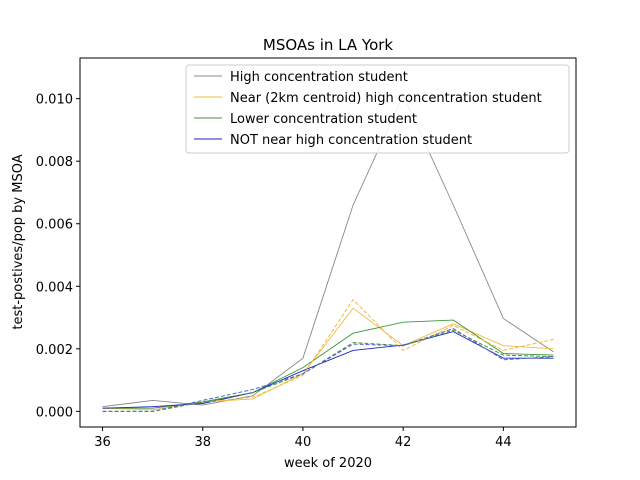 Image resolution: width=640 pixels, height=480 pixels. Describe the element at coordinates (54, 287) in the screenshot. I see `y-tick-label: 0.004` at that location.